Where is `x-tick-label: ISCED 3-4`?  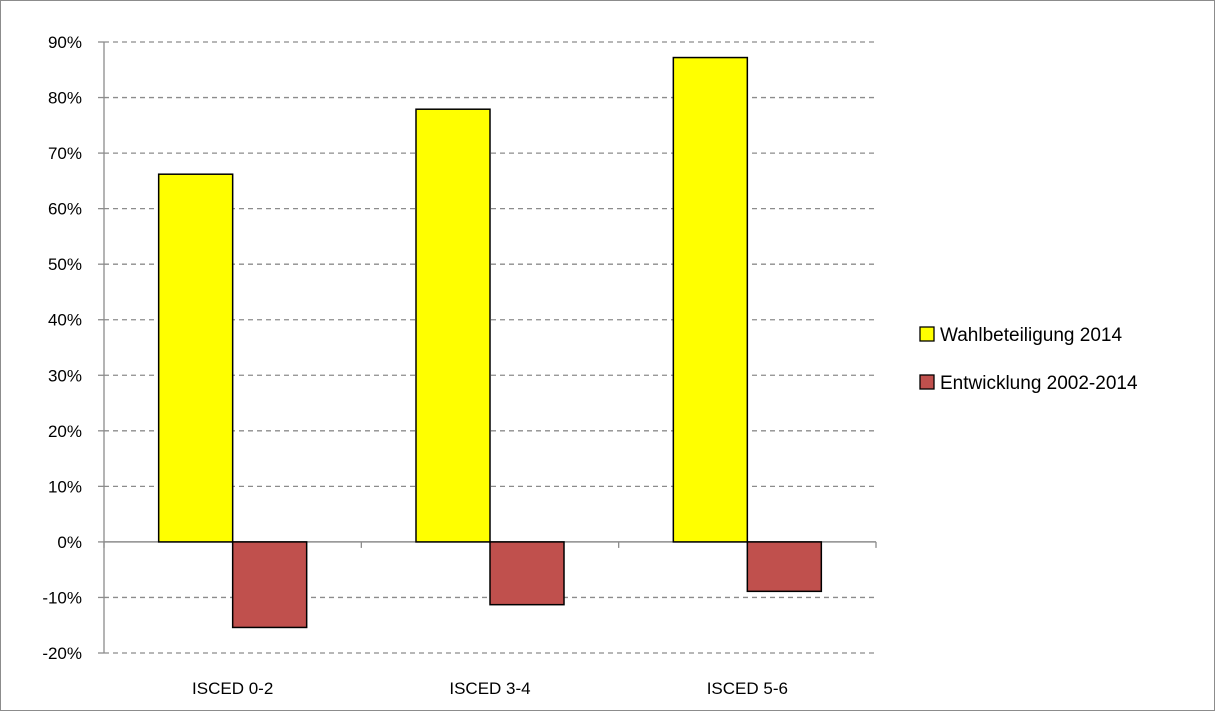 x-tick-label: ISCED 3-4 is located at coordinates (489, 688).